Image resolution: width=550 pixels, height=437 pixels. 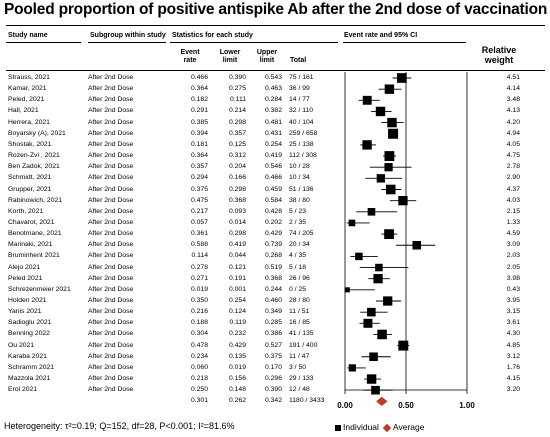 I want to click on study-name: Holden 2021, so click(x=27, y=300).